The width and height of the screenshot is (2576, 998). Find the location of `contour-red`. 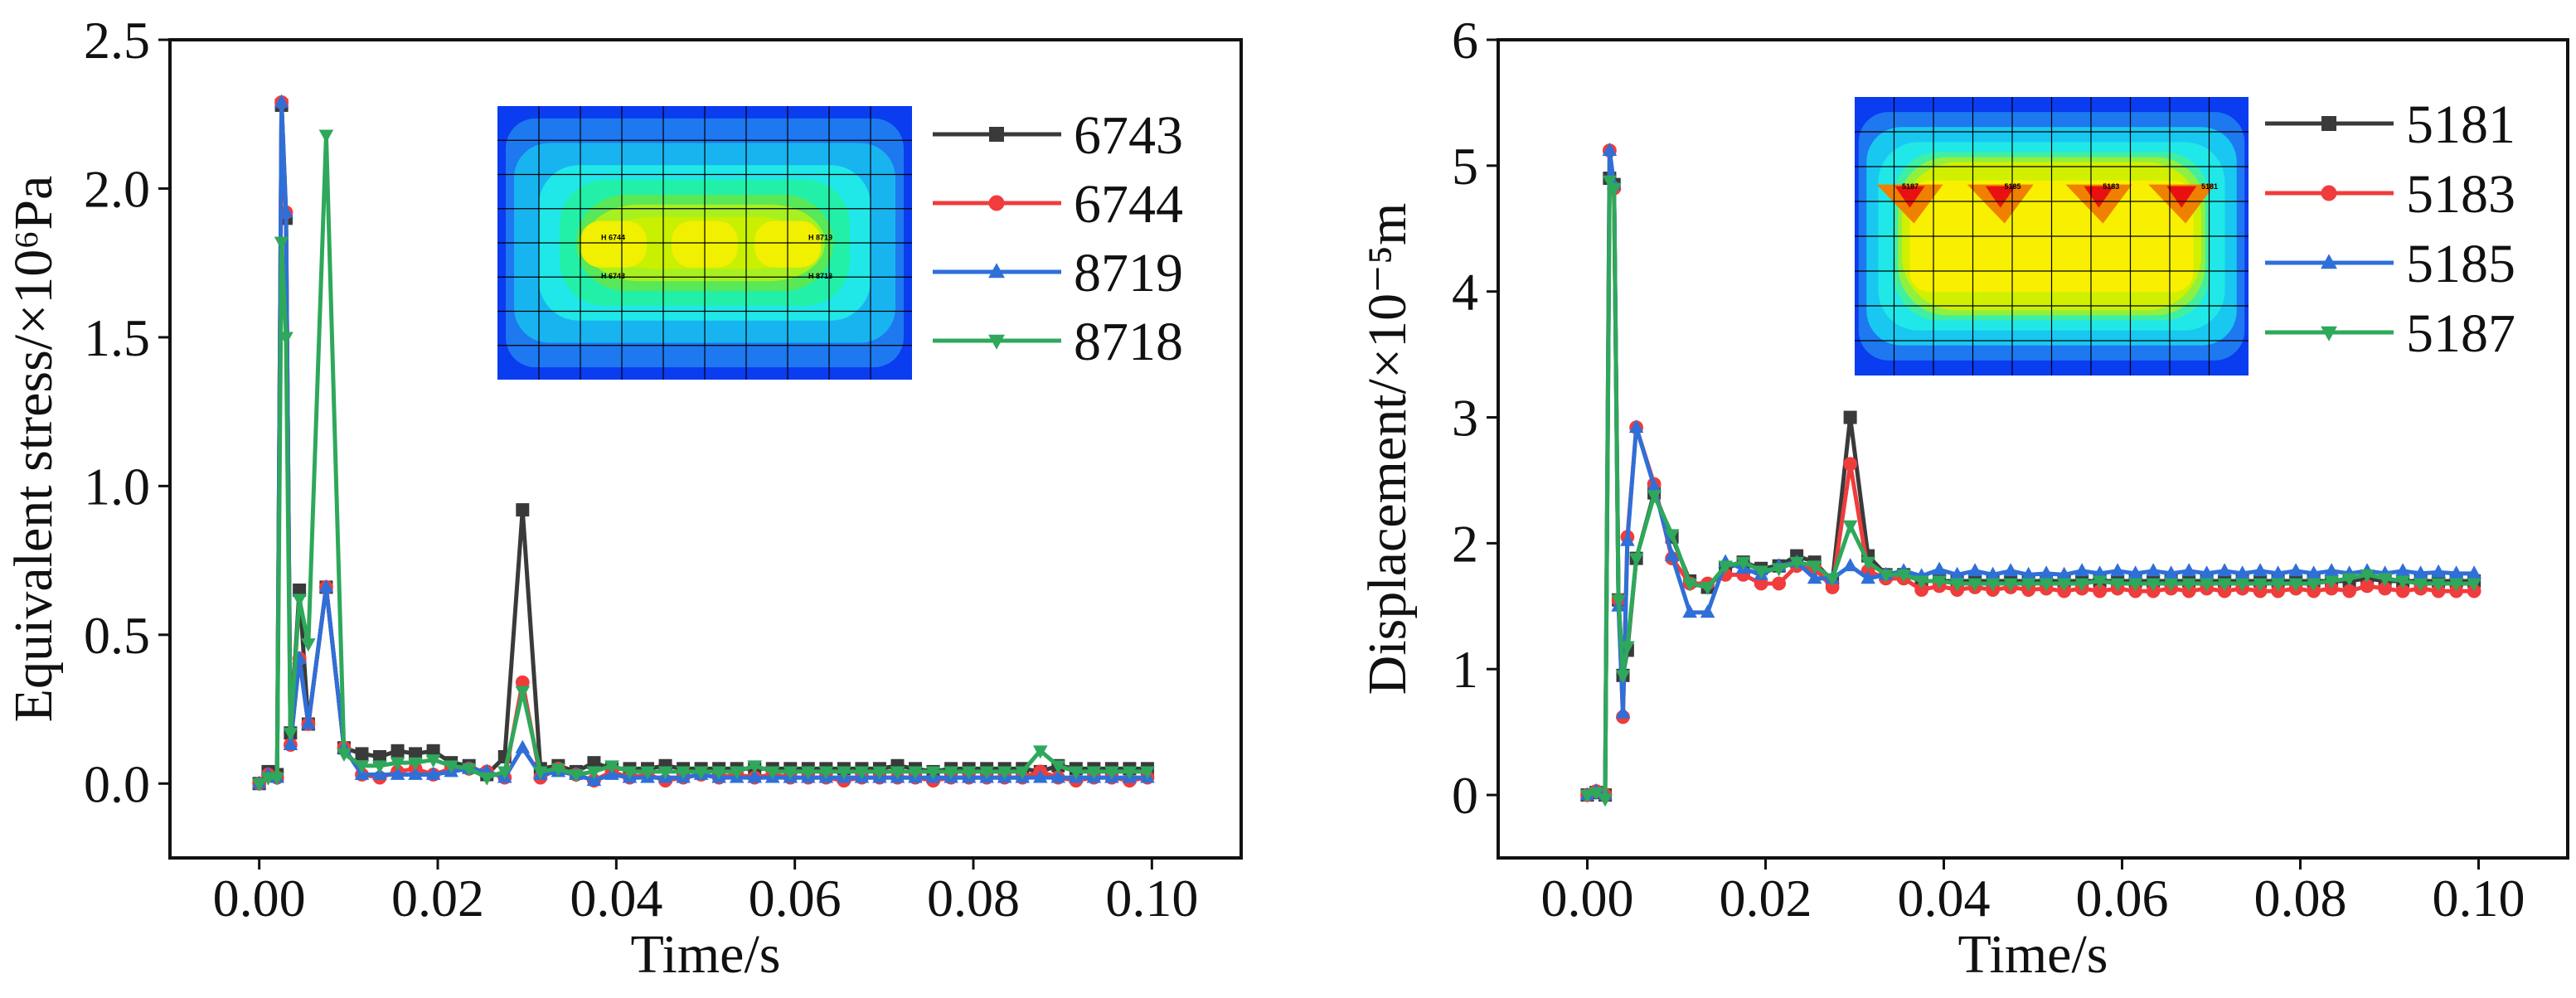

contour-red is located at coordinates (2181, 197).